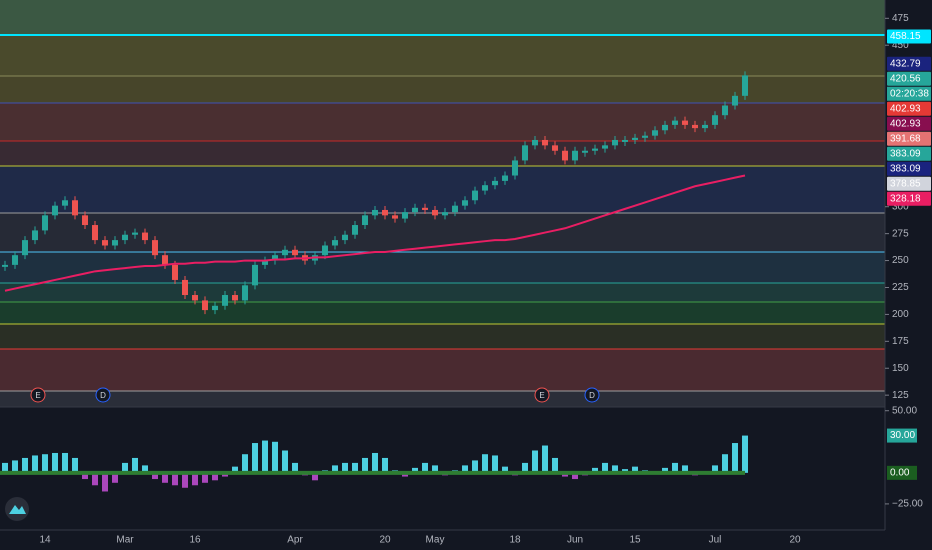 The image size is (932, 550). What do you see at coordinates (905, 183) in the screenshot?
I see `price-label: 378.85` at bounding box center [905, 183].